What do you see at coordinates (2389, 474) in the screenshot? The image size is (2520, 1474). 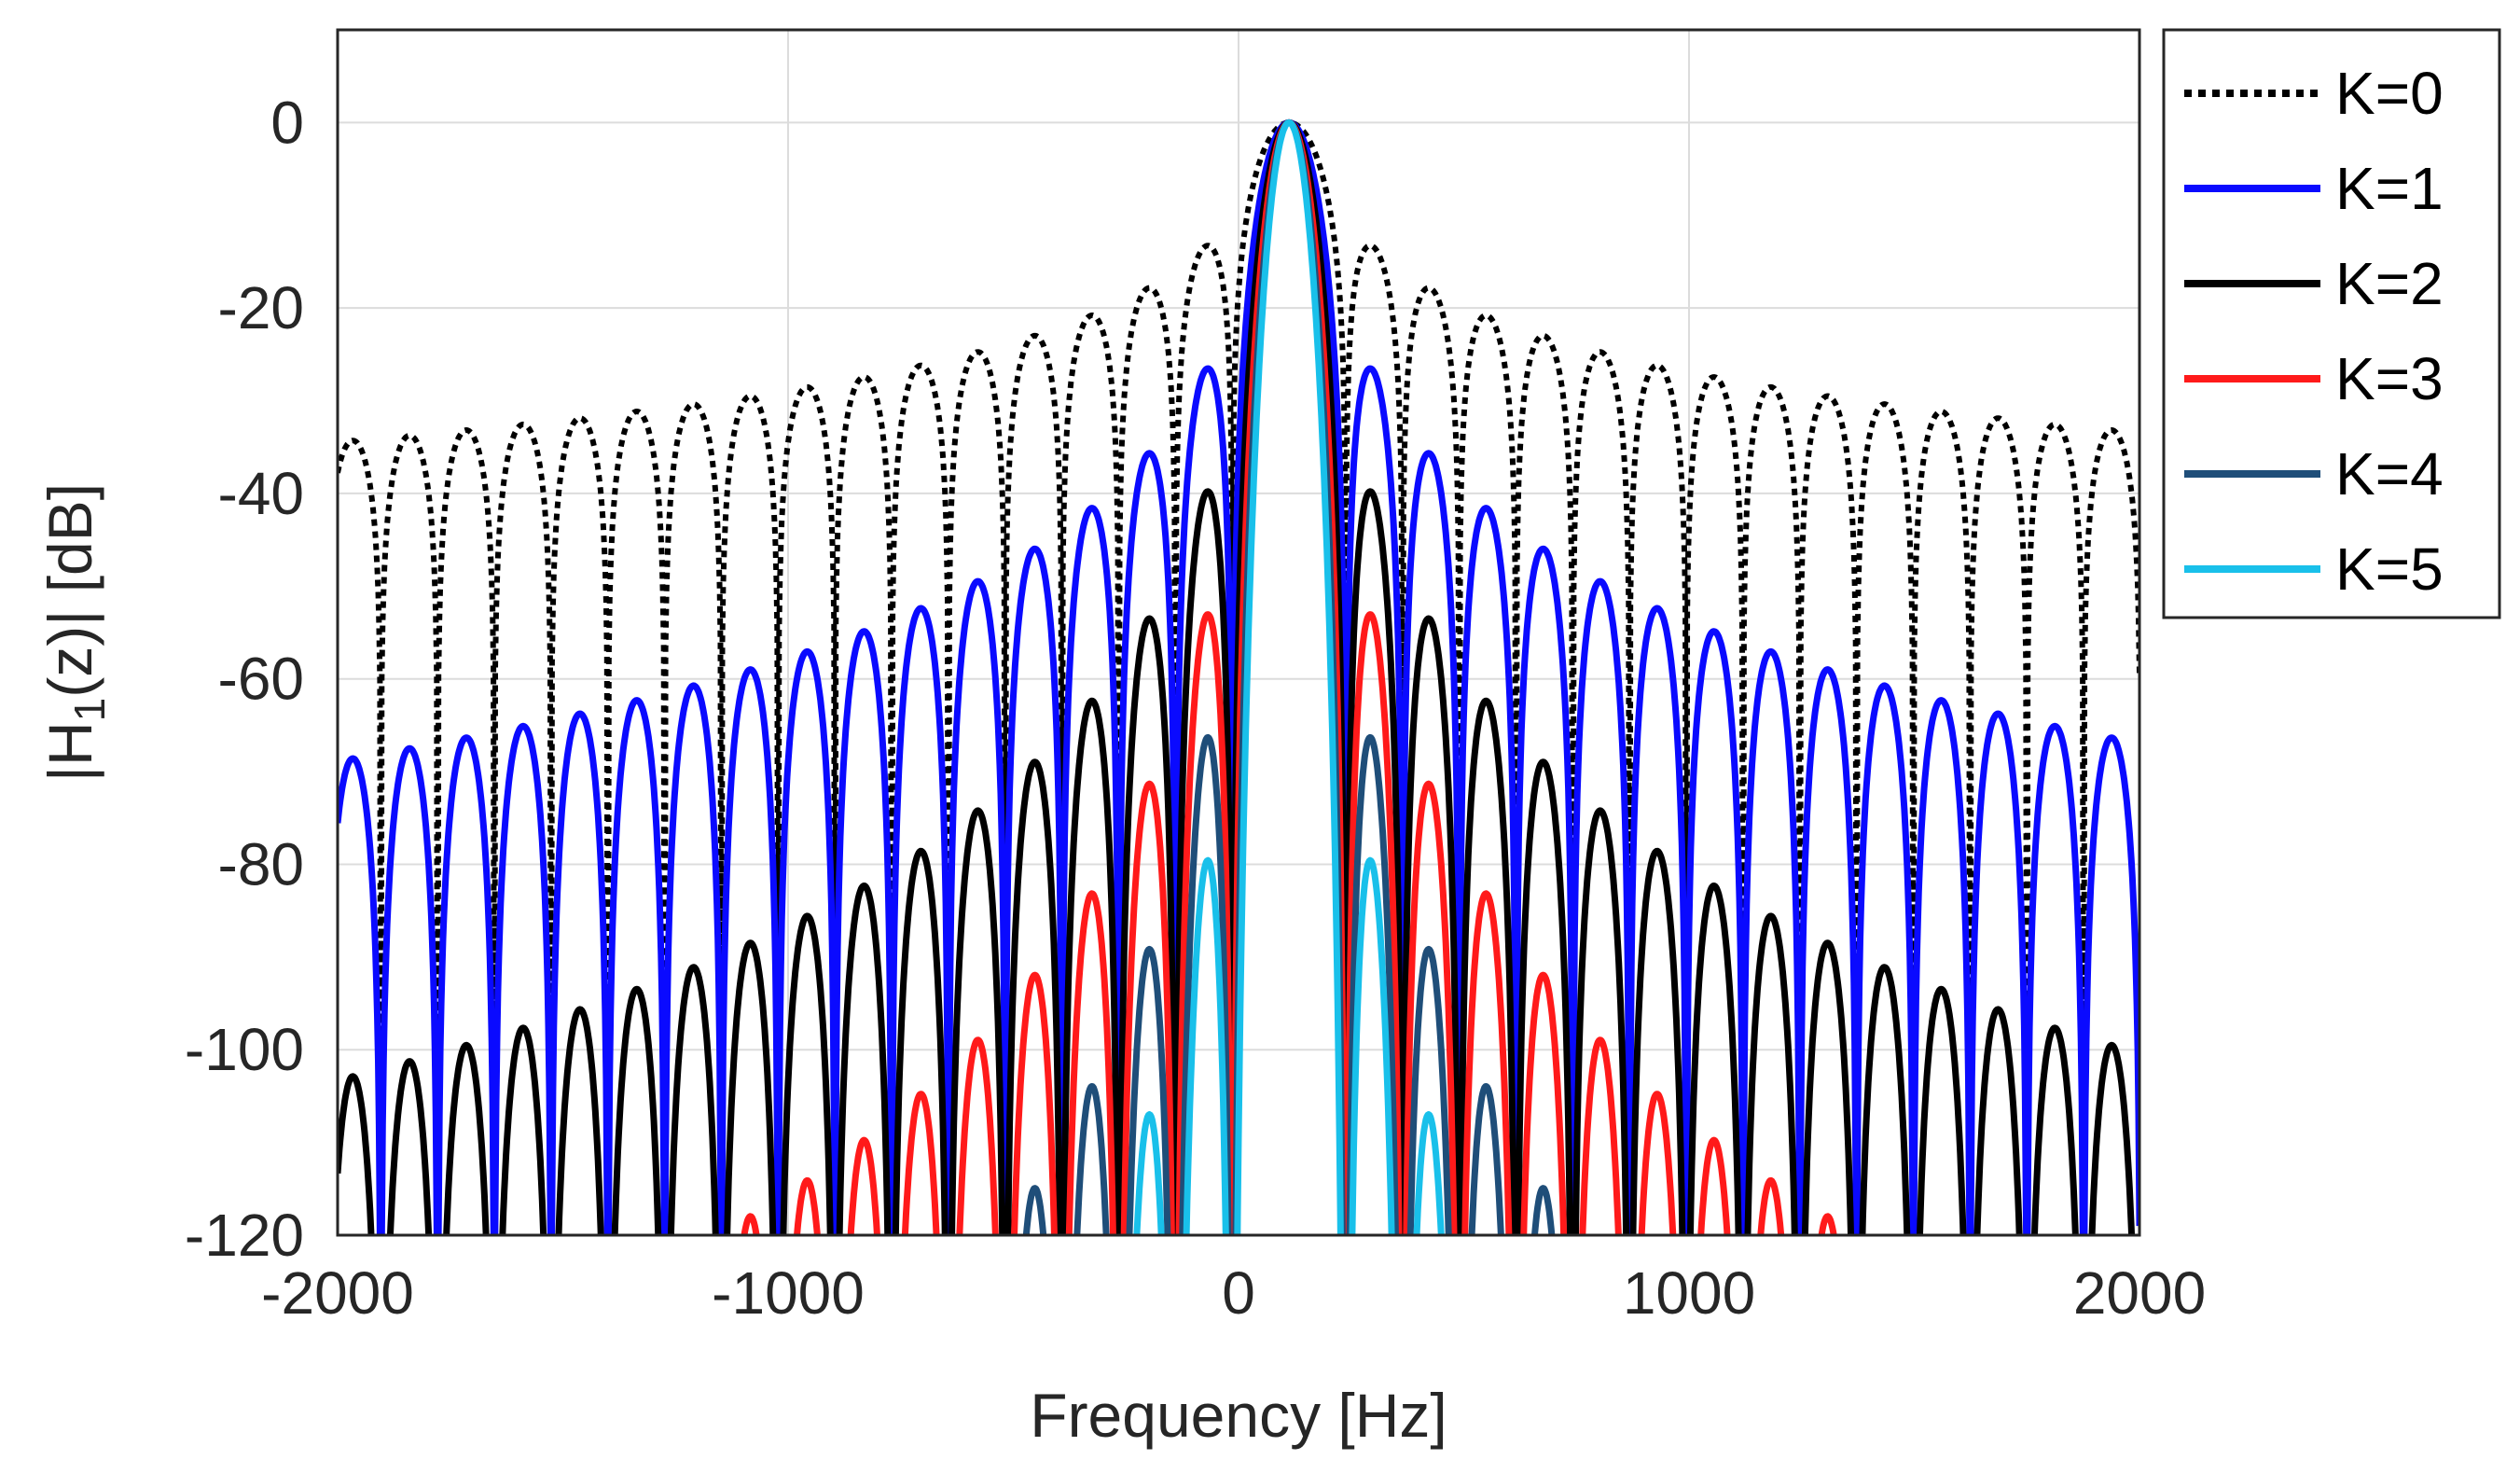 I see `legend-label: K=4` at bounding box center [2389, 474].